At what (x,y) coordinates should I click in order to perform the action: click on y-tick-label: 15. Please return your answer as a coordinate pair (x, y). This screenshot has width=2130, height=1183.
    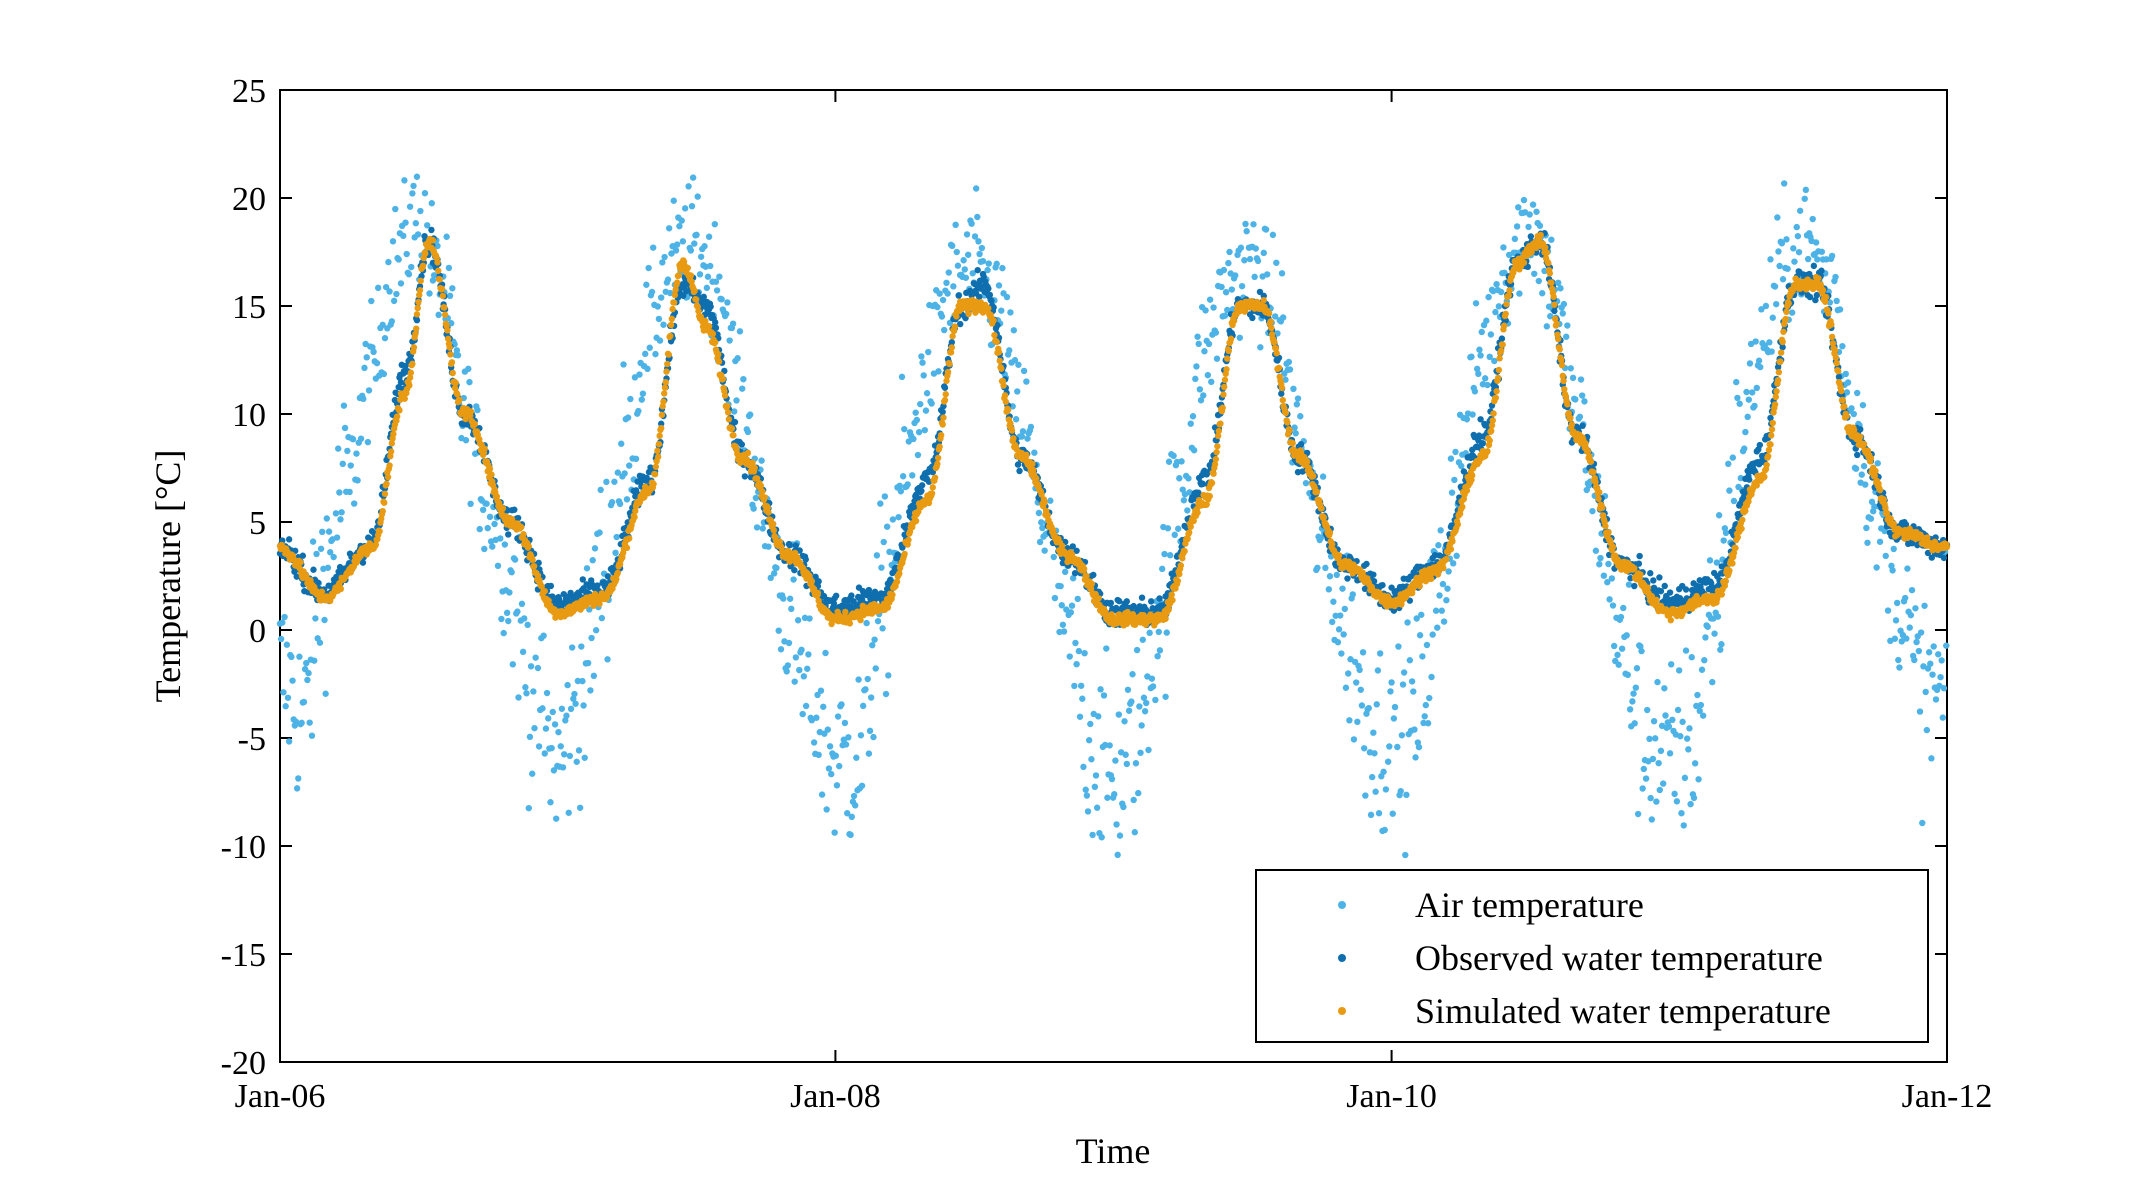
    Looking at the image, I should click on (249, 307).